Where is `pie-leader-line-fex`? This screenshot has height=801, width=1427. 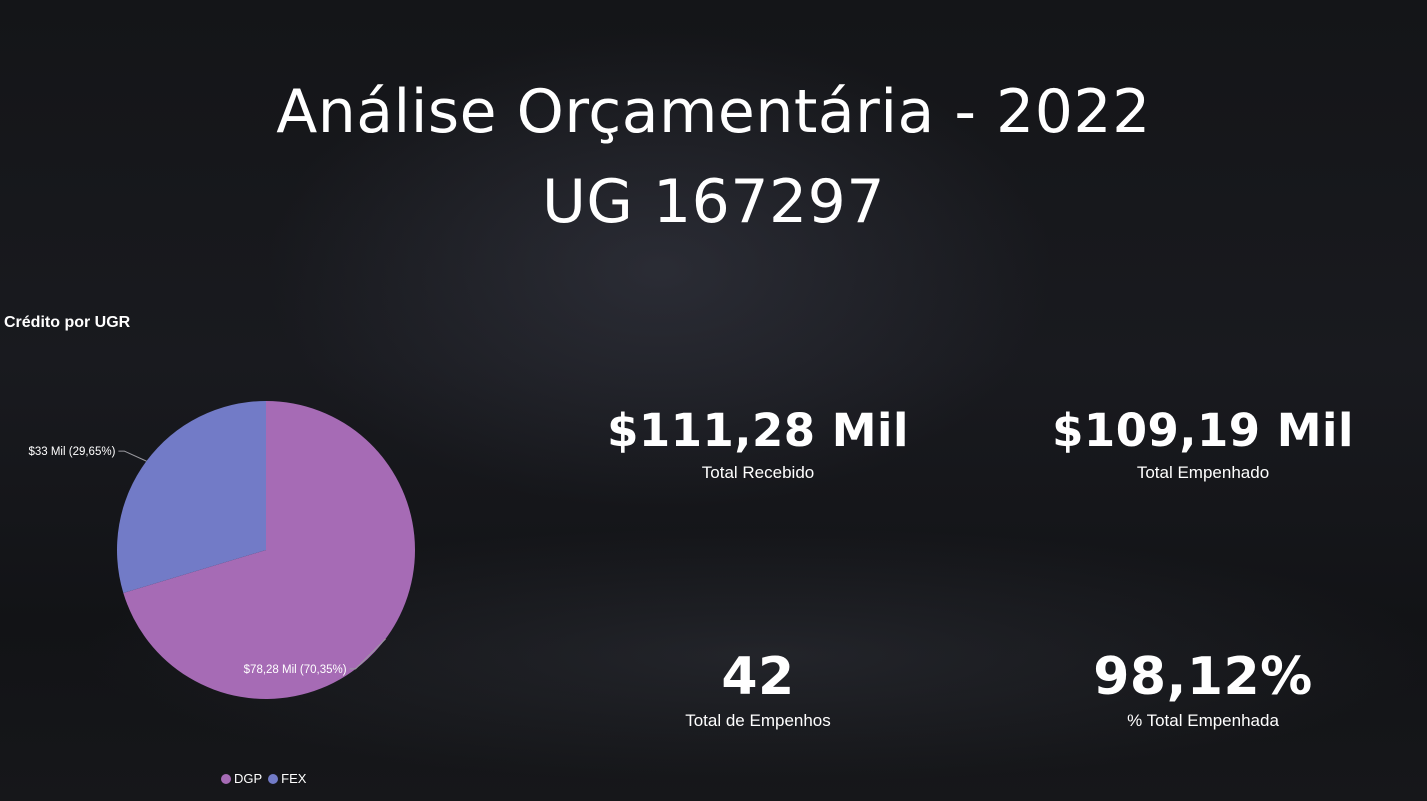 pie-leader-line-fex is located at coordinates (132, 456).